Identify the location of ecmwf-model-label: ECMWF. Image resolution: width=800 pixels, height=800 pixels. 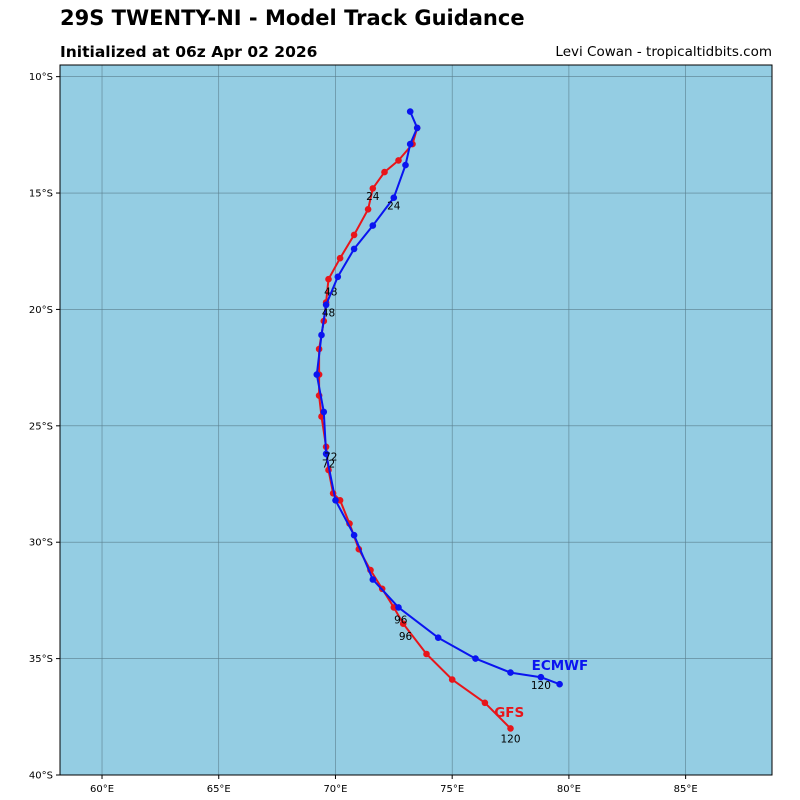
(560, 666).